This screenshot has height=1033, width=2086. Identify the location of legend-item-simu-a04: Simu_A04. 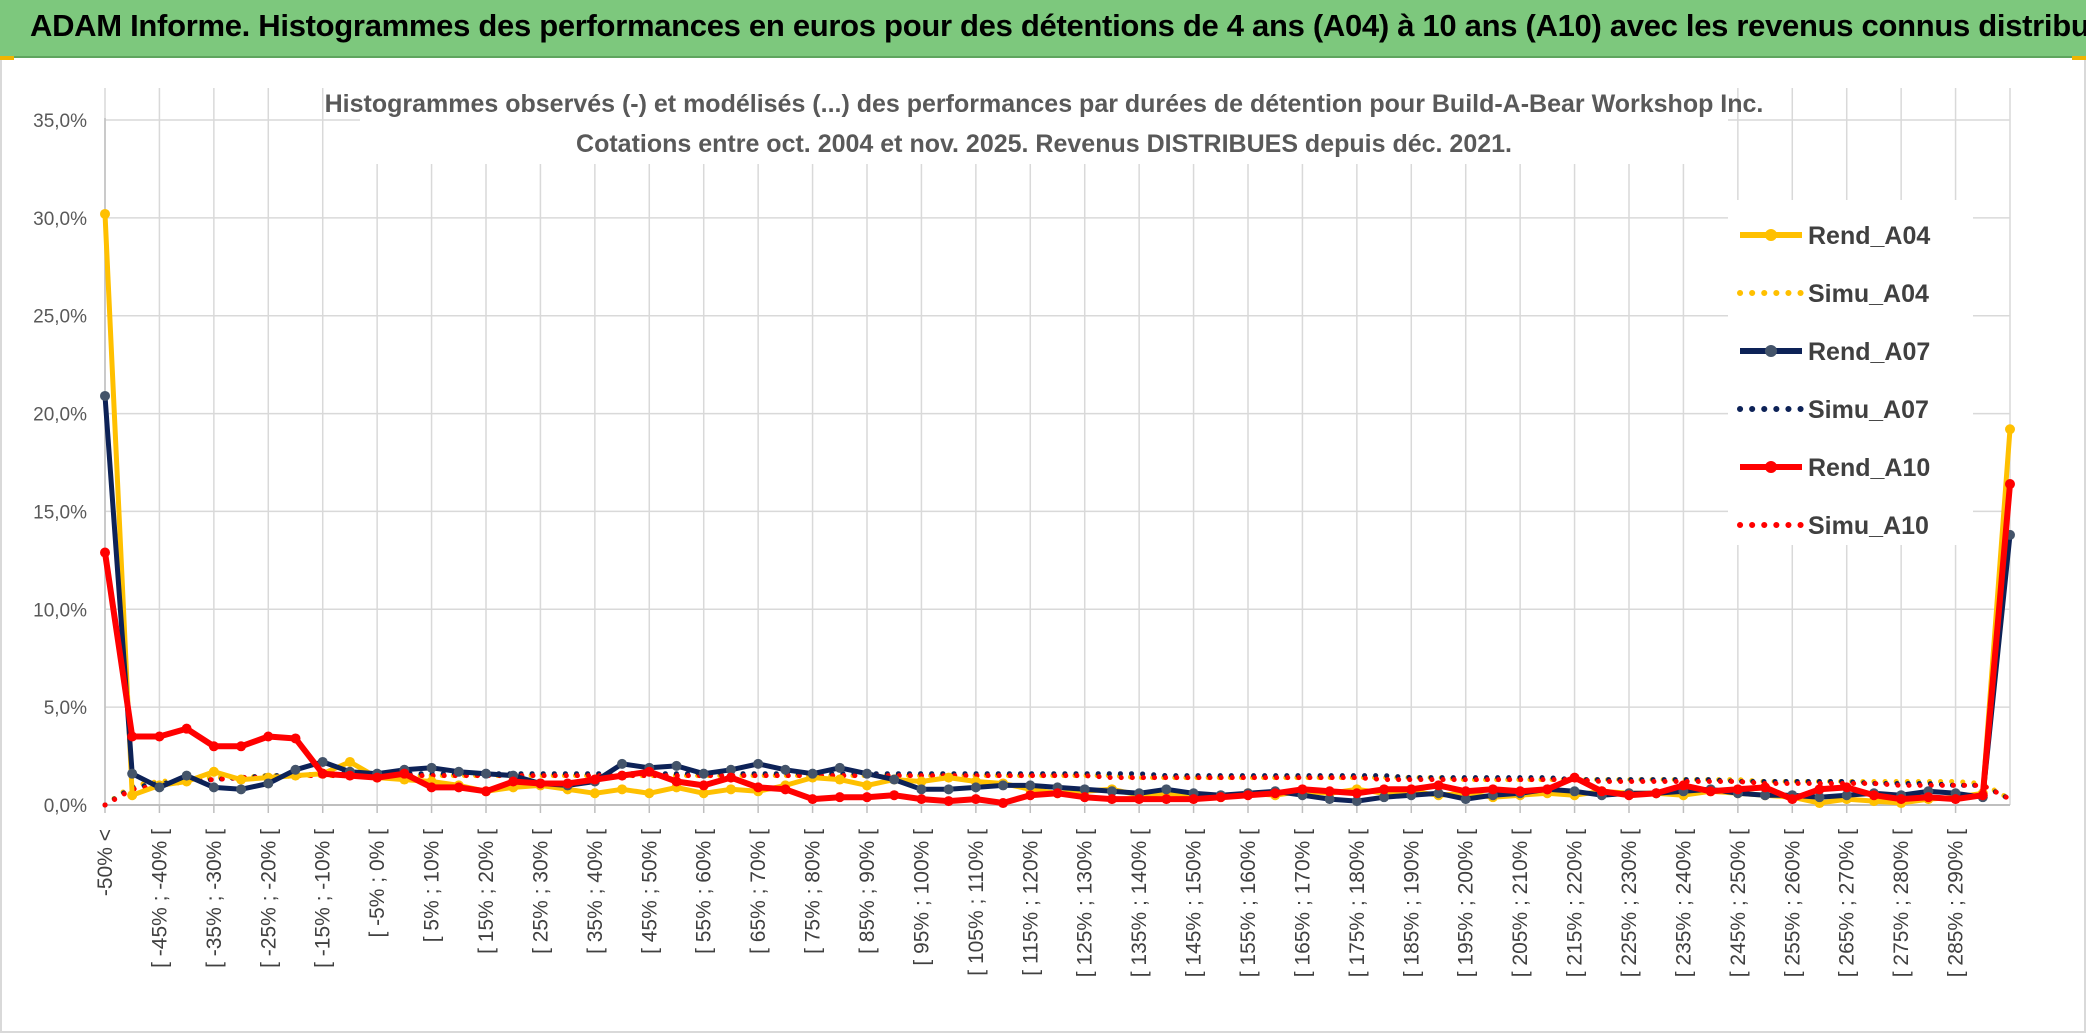
(1833, 294).